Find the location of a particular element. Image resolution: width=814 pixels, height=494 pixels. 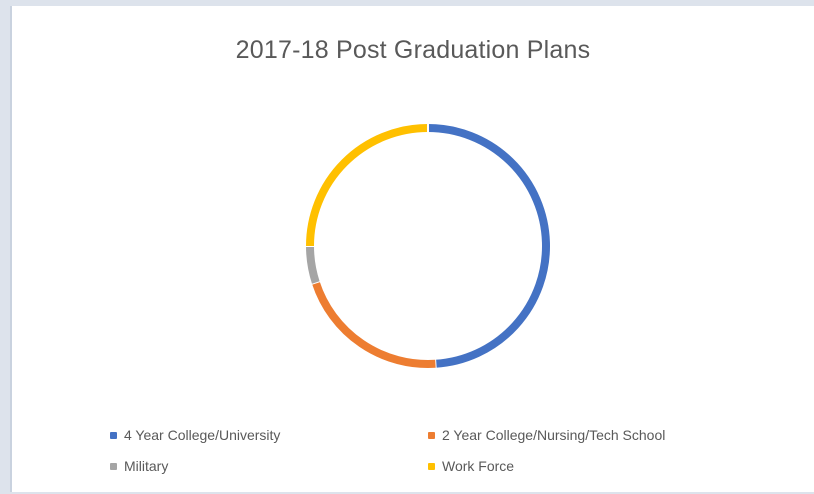

legend-item-4-year-college: 4 Year College/University is located at coordinates (195, 435).